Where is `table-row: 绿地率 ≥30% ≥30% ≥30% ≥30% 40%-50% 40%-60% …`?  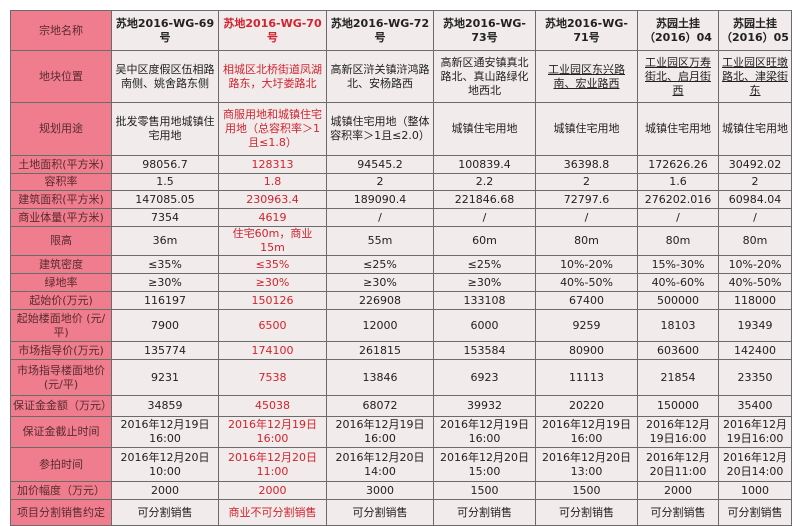 table-row: 绿地率 ≥30% ≥30% ≥30% ≥30% 40%-50% 40%-60% … is located at coordinates (401, 282).